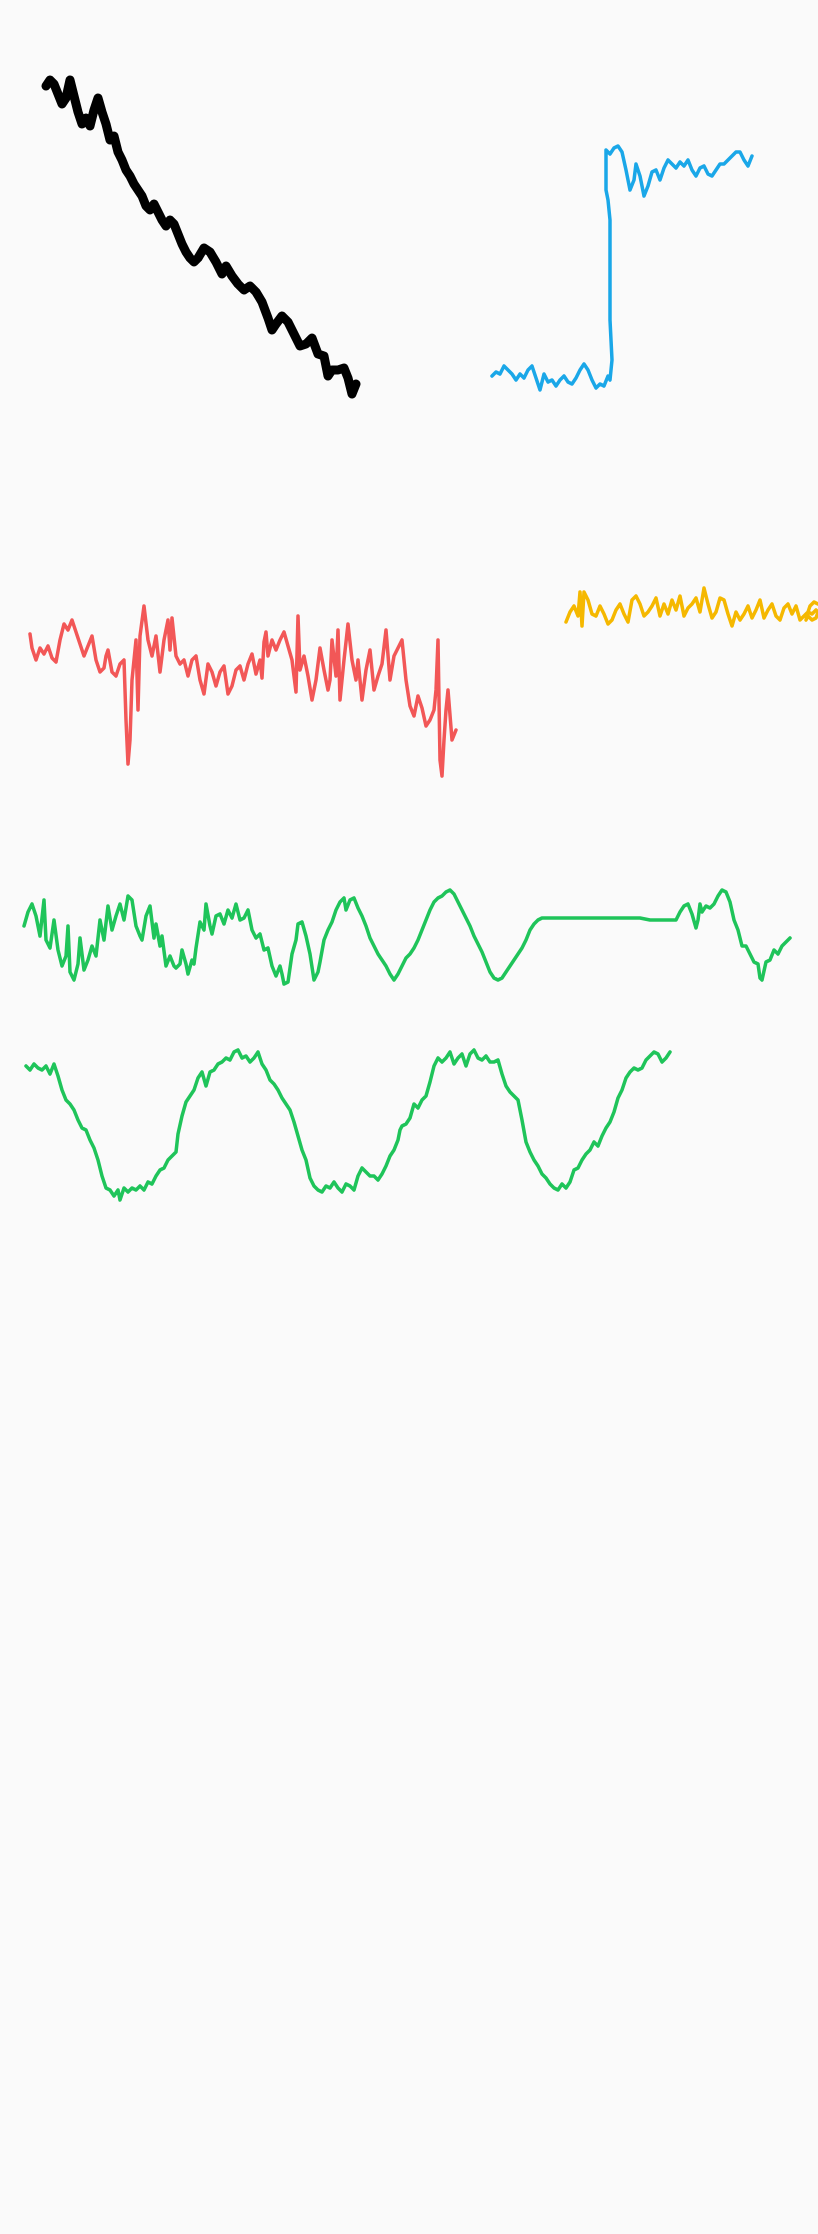 The image size is (818, 2234). Describe the element at coordinates (622, 268) in the screenshot. I see `blue-stroke` at that location.